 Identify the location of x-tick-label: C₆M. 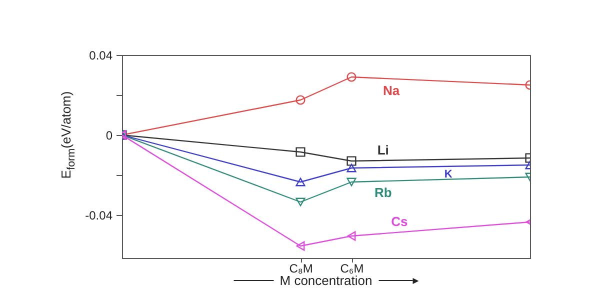
(352, 269).